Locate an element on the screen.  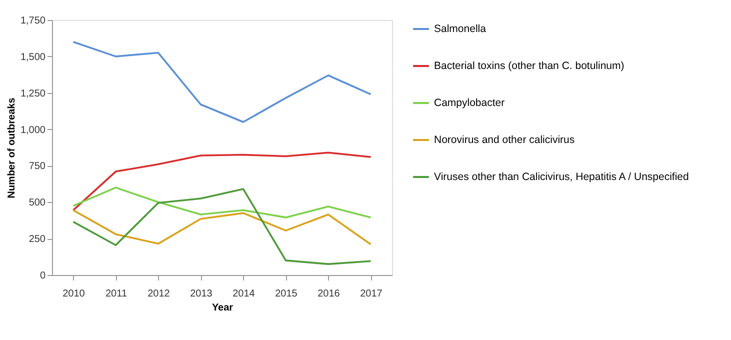
y-tick-label: 1,000 is located at coordinates (33, 130).